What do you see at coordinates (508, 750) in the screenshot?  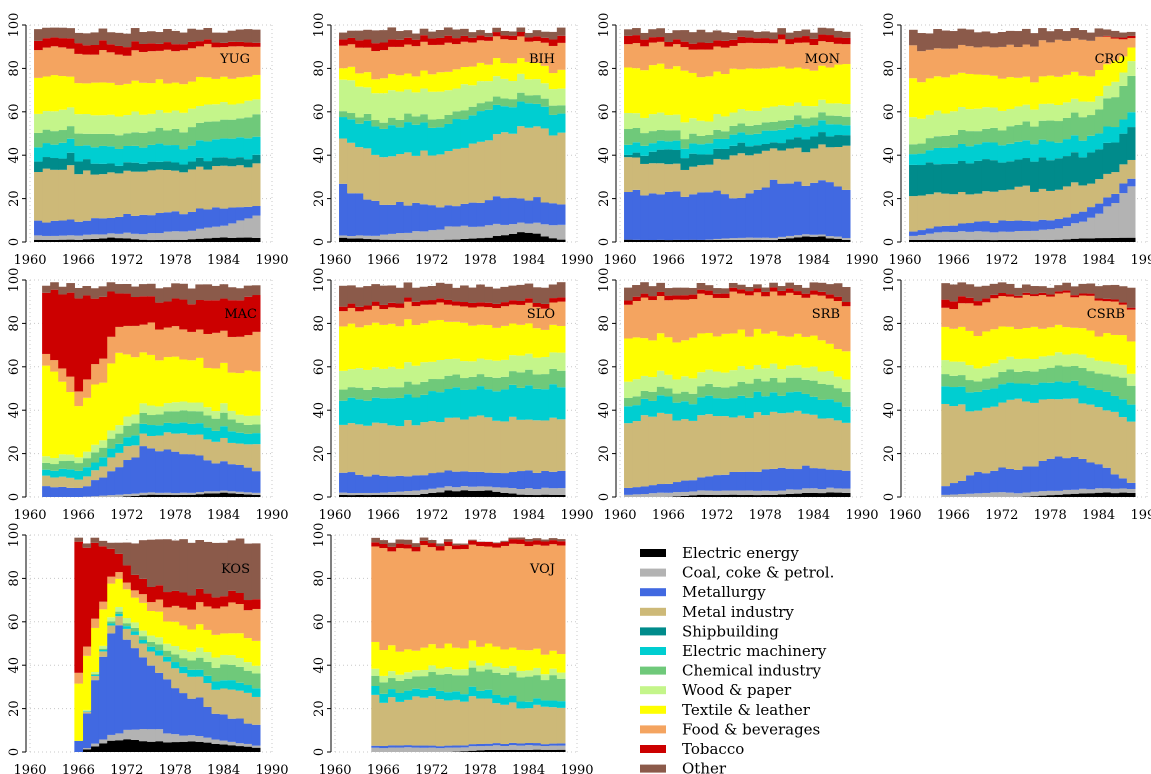 I see `series-electric-energy` at bounding box center [508, 750].